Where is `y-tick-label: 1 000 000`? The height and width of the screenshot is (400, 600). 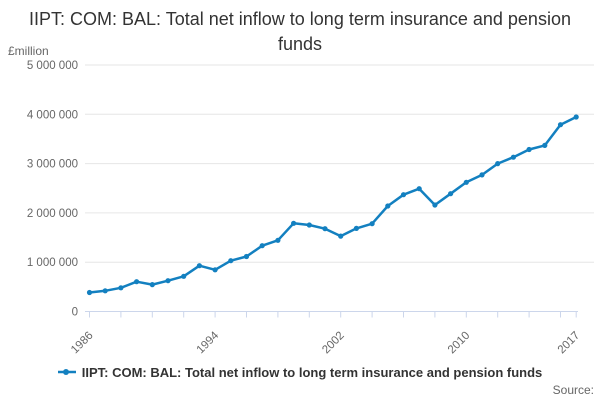 y-tick-label: 1 000 000 is located at coordinates (52, 263).